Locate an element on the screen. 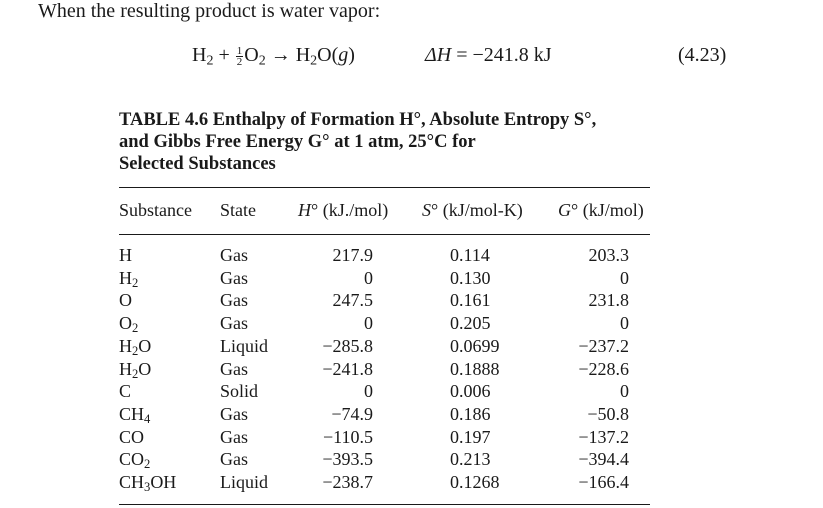  header-gibbs: G° (kJ/mol) is located at coordinates (601, 210).